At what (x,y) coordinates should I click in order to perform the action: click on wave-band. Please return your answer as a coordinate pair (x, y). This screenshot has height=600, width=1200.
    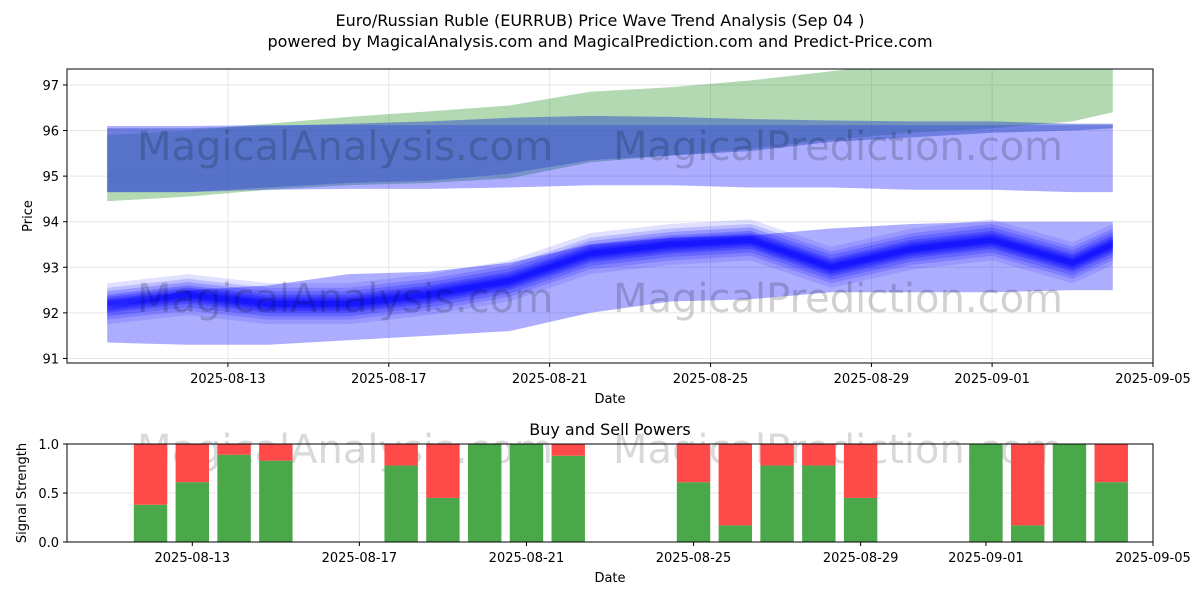
    Looking at the image, I should click on (610, 272).